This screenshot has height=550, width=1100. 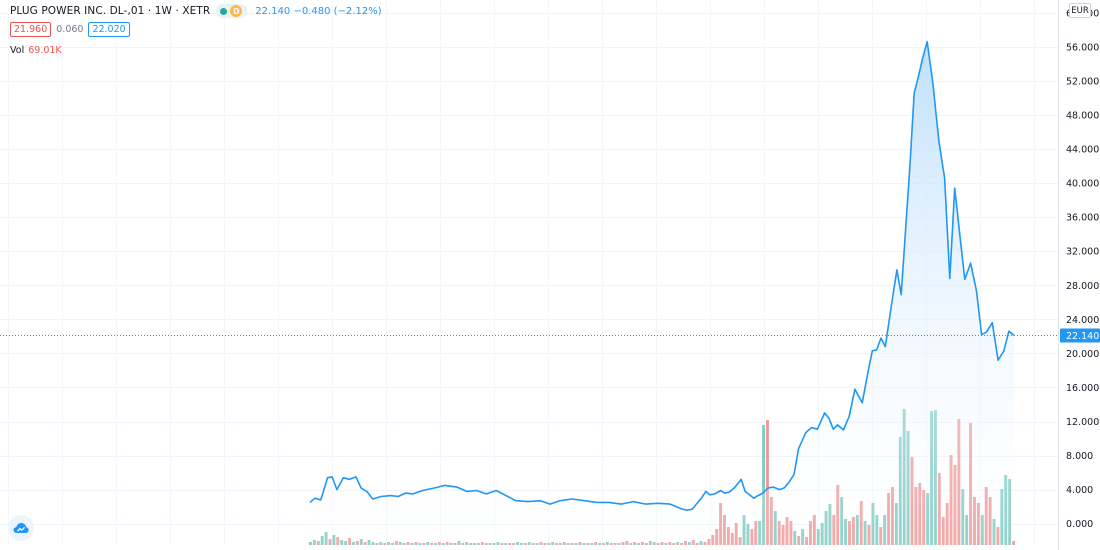 I want to click on last-price-label: 22.140, so click(x=1082, y=336).